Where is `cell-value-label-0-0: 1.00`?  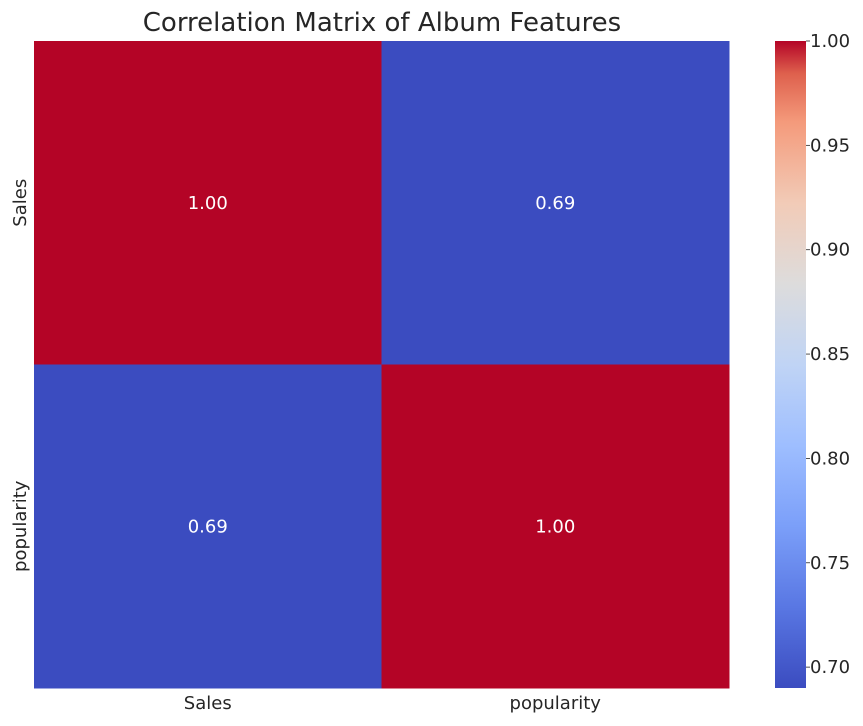 cell-value-label-0-0: 1.00 is located at coordinates (208, 203).